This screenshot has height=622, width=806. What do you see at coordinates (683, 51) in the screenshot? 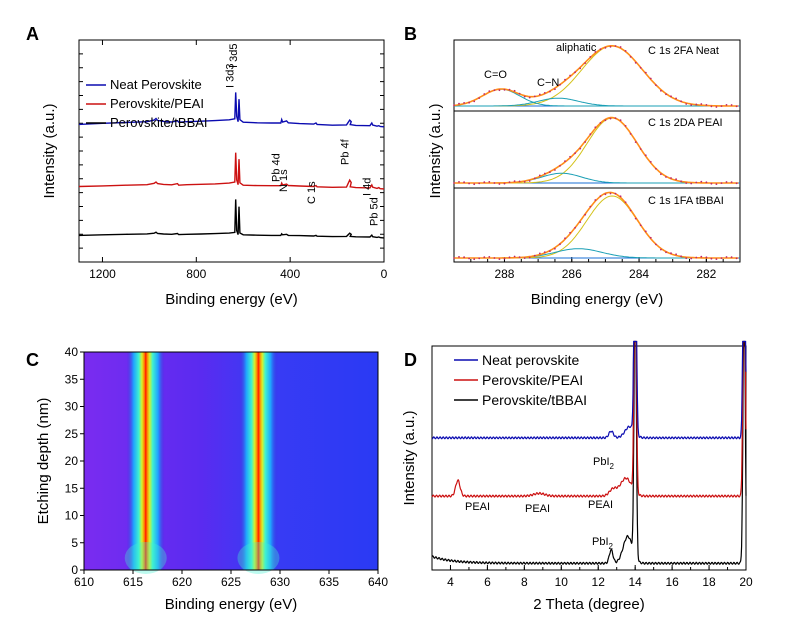
I see `stack-label: C 1s 2FA Neat` at bounding box center [683, 51].